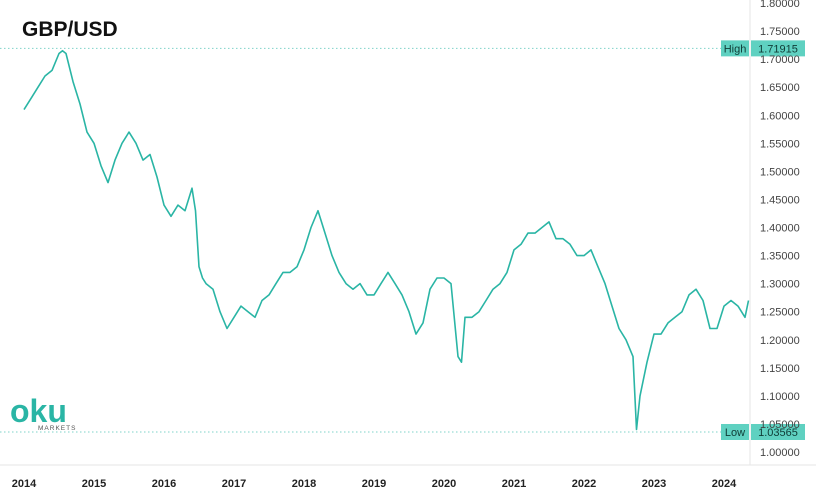 Image resolution: width=816 pixels, height=500 pixels. What do you see at coordinates (780, 397) in the screenshot?
I see `y-tick-label: 1.10000` at bounding box center [780, 397].